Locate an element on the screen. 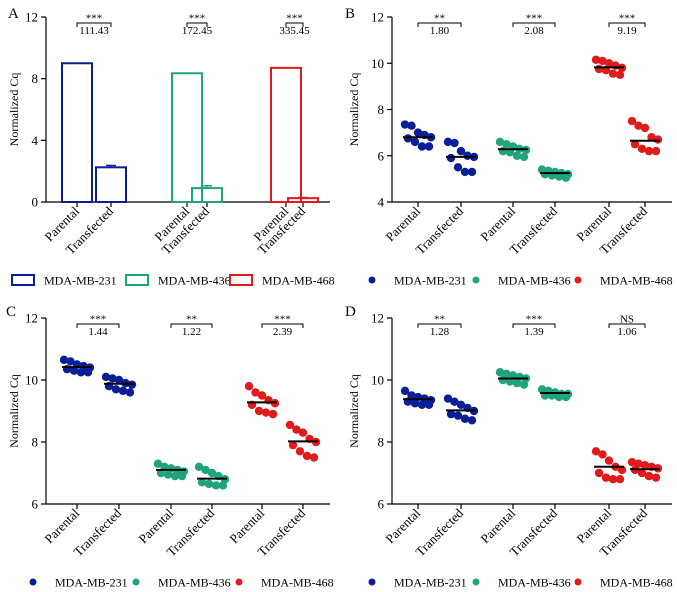 Image resolution: width=677 pixels, height=592 pixels. fold-change-label: 1.39 is located at coordinates (534, 332).